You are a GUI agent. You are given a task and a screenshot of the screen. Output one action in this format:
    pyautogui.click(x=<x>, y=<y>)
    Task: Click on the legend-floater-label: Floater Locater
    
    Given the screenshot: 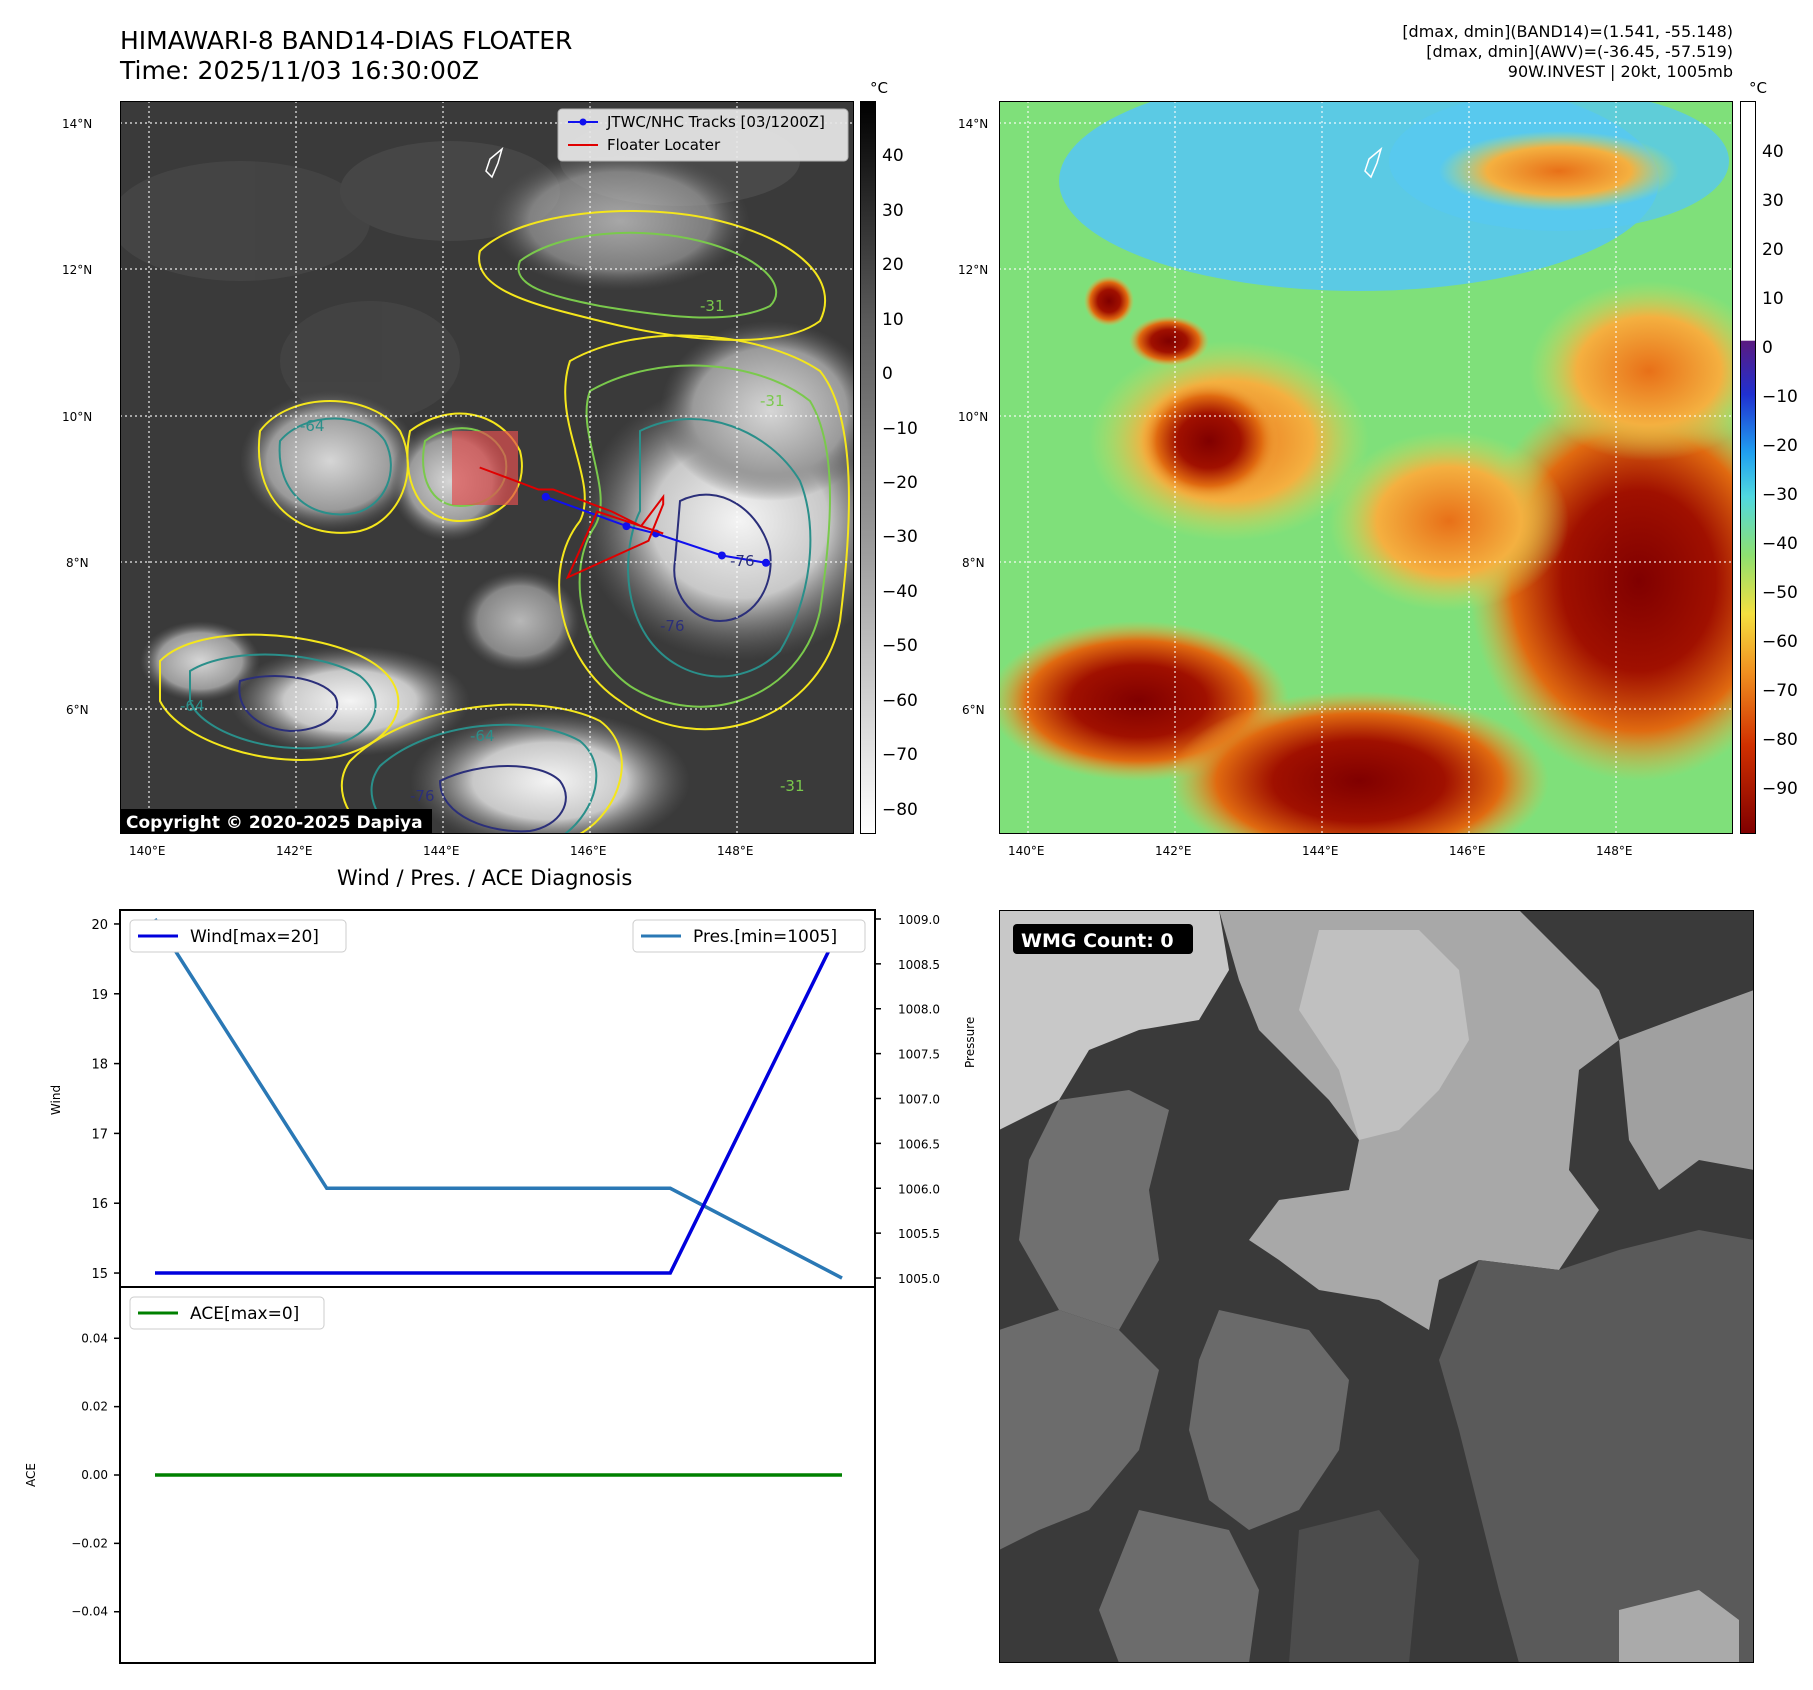 What is the action you would take?
    pyautogui.click(x=664, y=145)
    